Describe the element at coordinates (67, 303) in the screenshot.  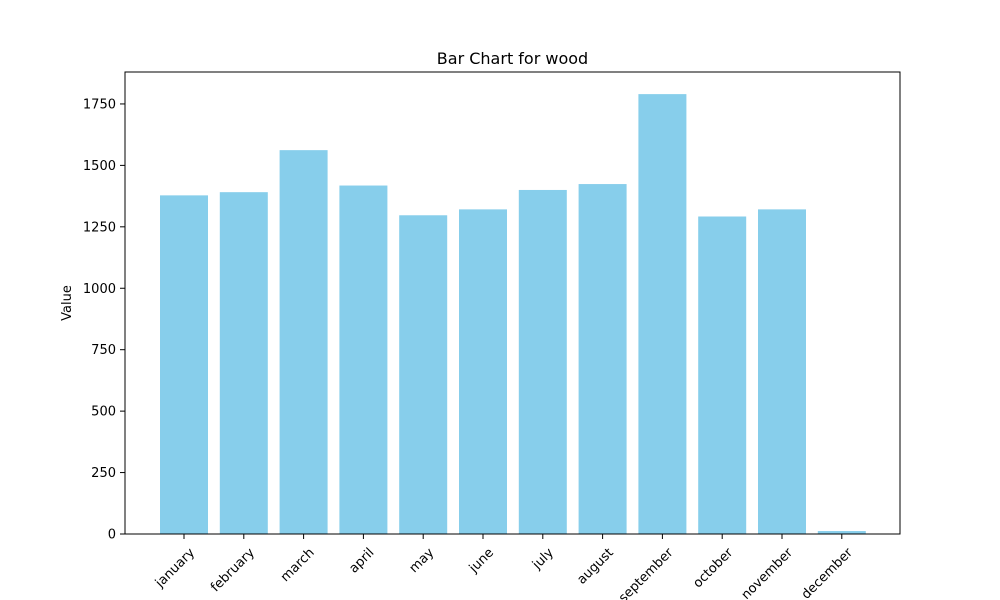
I see `y-axis-label: Value` at that location.